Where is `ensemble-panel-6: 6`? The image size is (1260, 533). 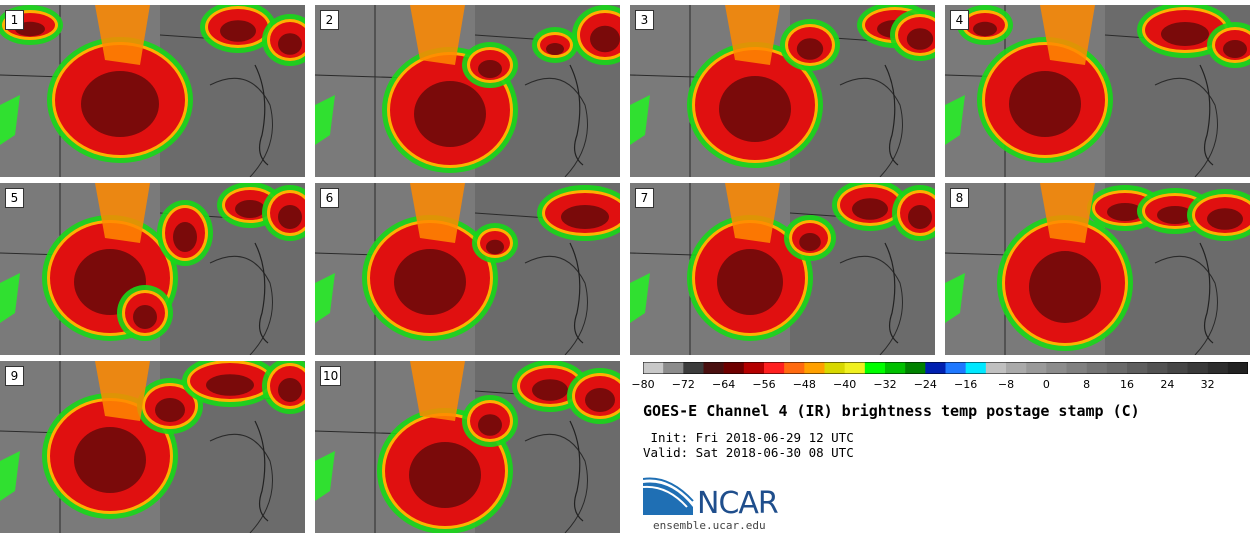
ensemble-panel-6: 6 is located at coordinates (467, 269).